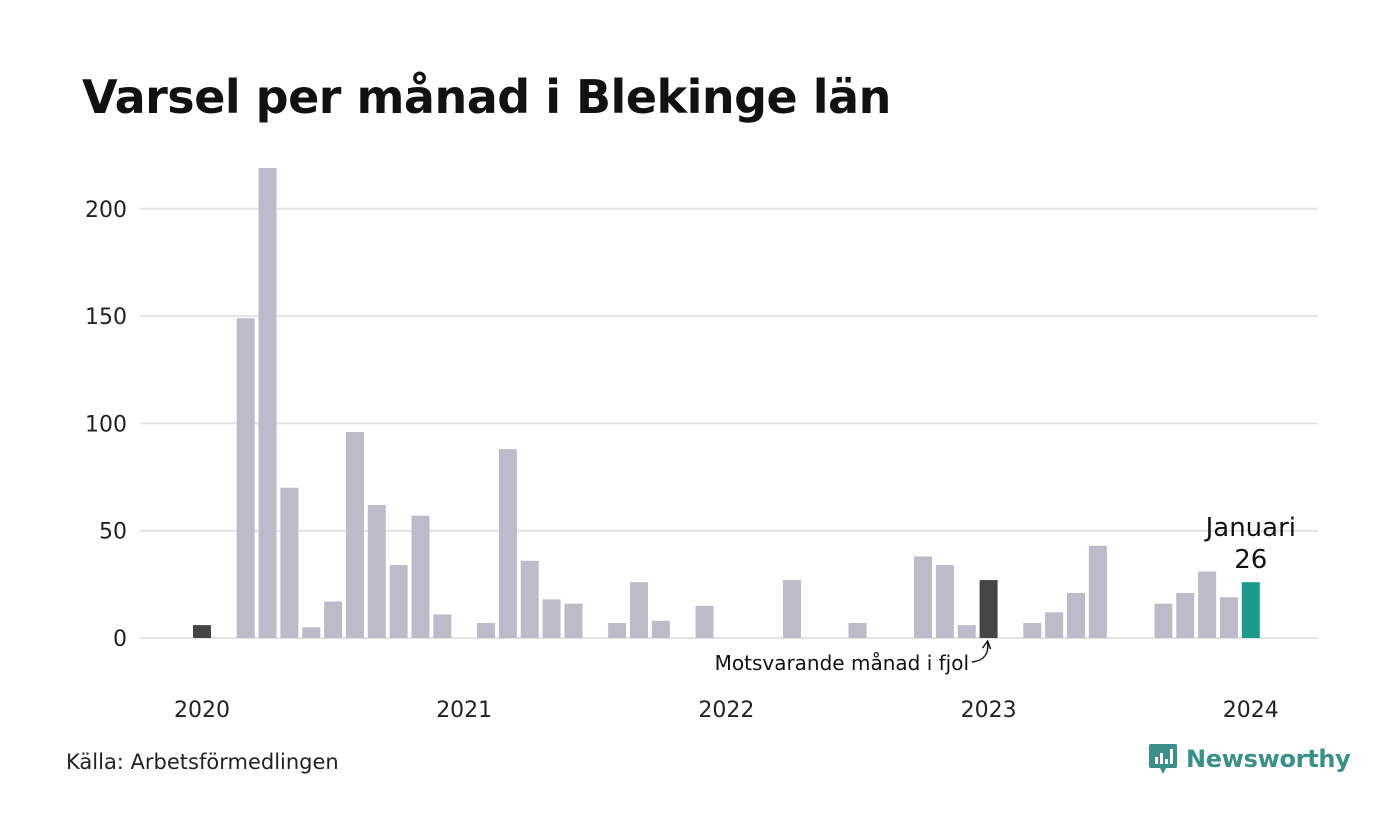 The height and width of the screenshot is (840, 1400). Describe the element at coordinates (1250, 528) in the screenshot. I see `annotation-current-month: Januari` at that location.